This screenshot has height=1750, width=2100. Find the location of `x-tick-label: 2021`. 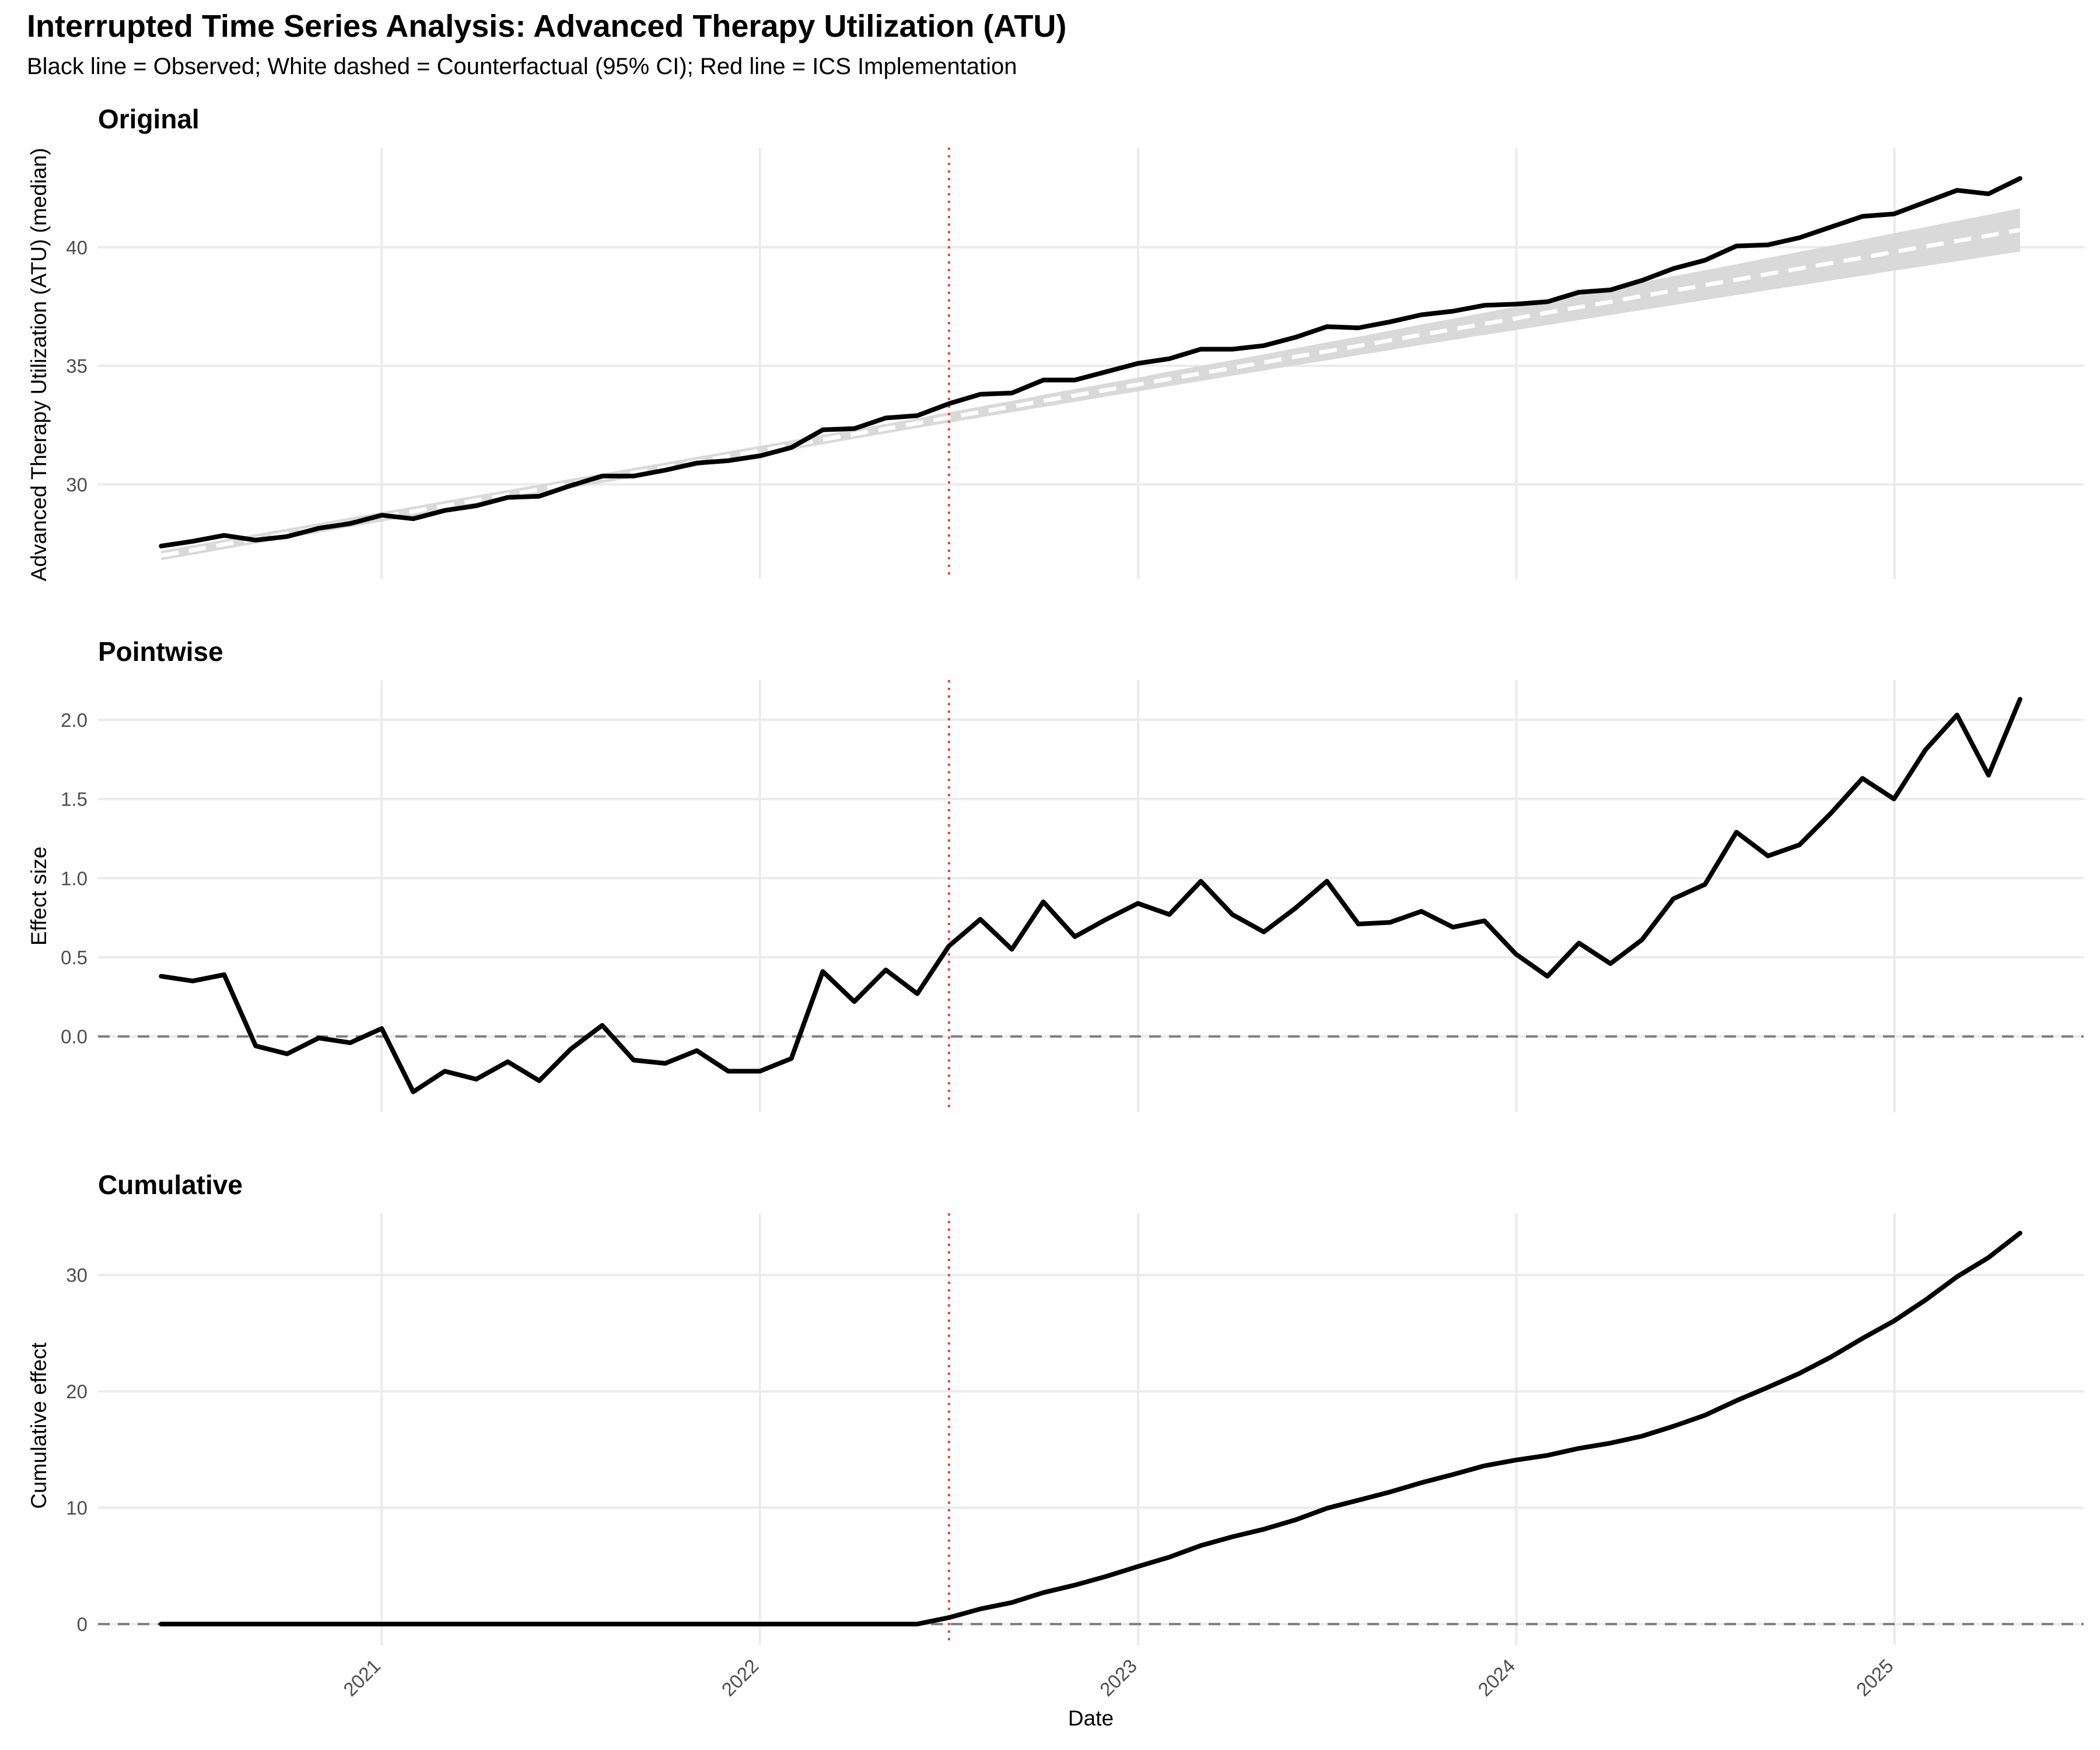

x-tick-label: 2021 is located at coordinates (361, 1678).